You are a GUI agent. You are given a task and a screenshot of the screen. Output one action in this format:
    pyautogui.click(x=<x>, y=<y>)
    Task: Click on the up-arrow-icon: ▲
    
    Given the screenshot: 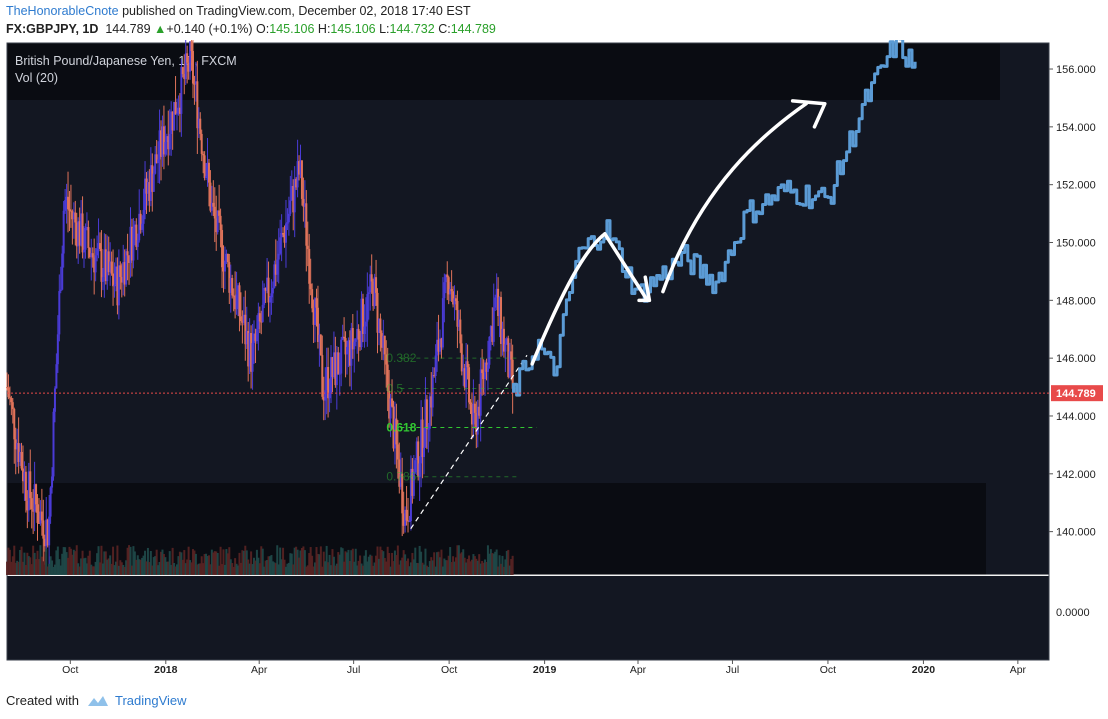 What is the action you would take?
    pyautogui.click(x=160, y=29)
    